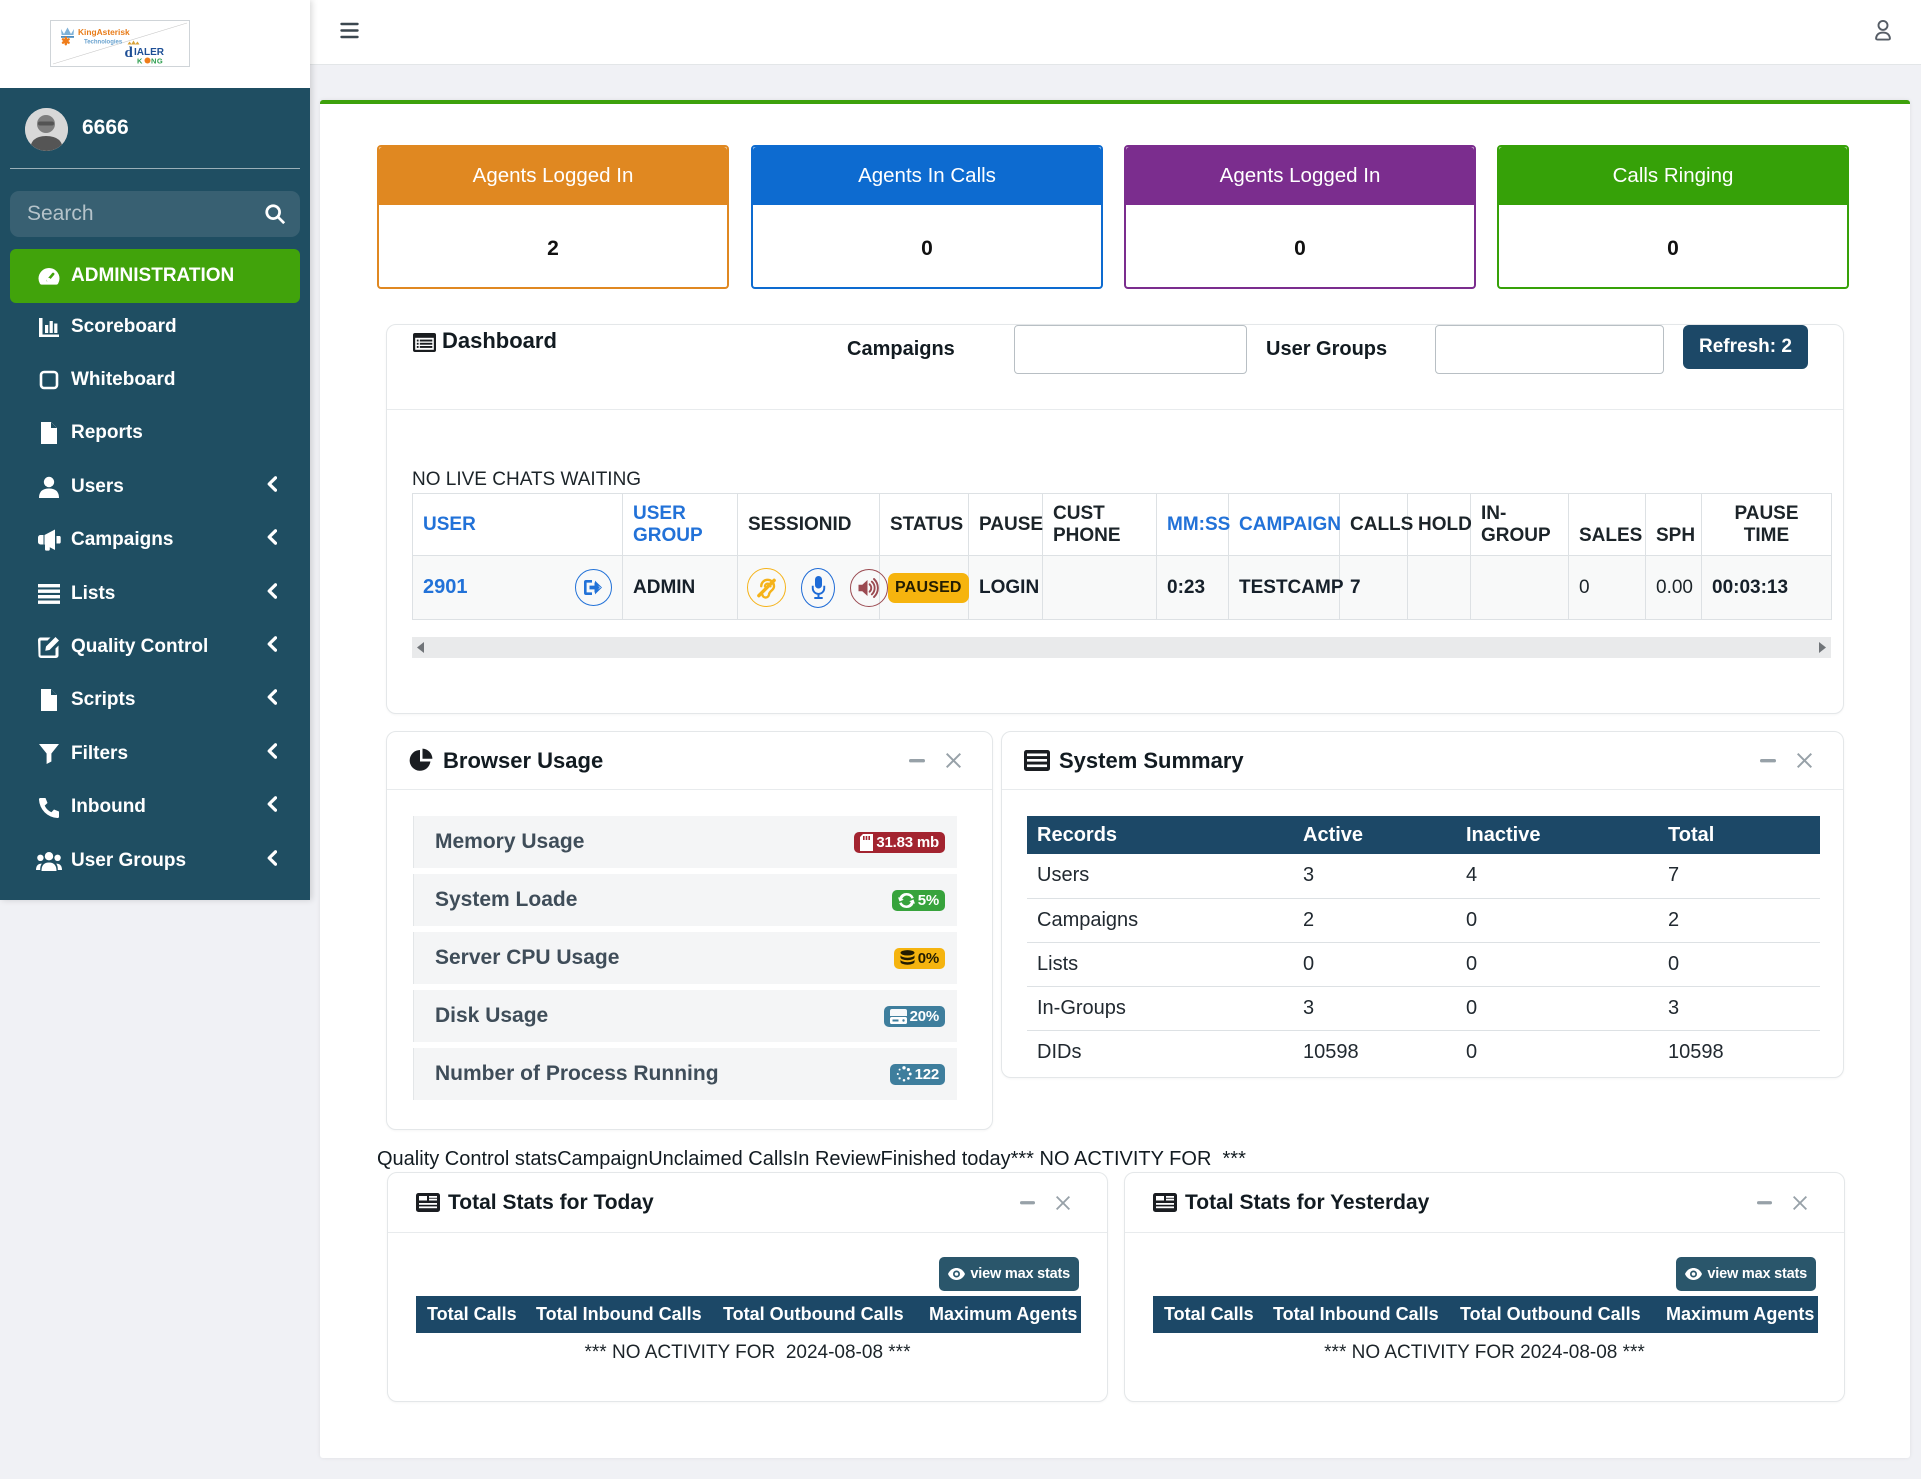  I want to click on svg-text: Technologies, so click(103, 43).